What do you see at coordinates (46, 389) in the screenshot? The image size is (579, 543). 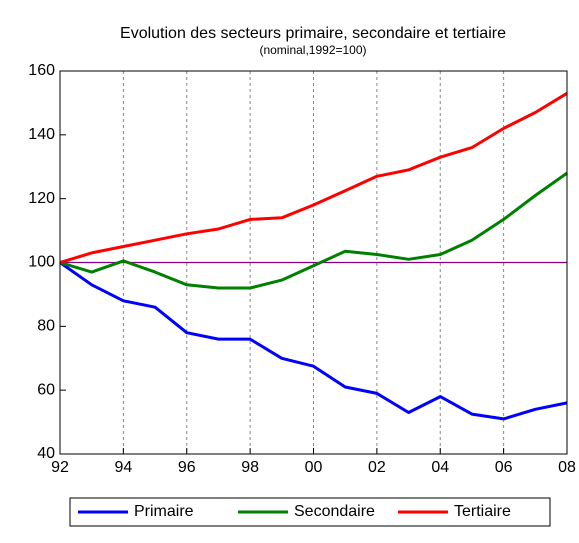 I see `y-tick-label: 60` at bounding box center [46, 389].